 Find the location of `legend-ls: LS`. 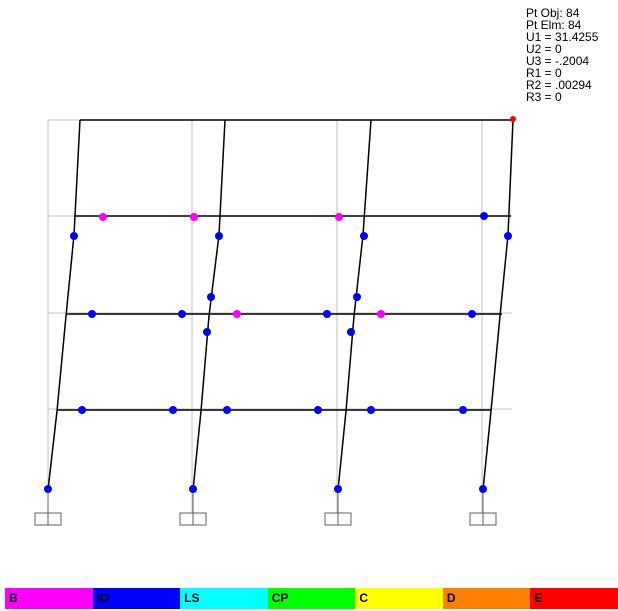

legend-ls: LS is located at coordinates (224, 598).